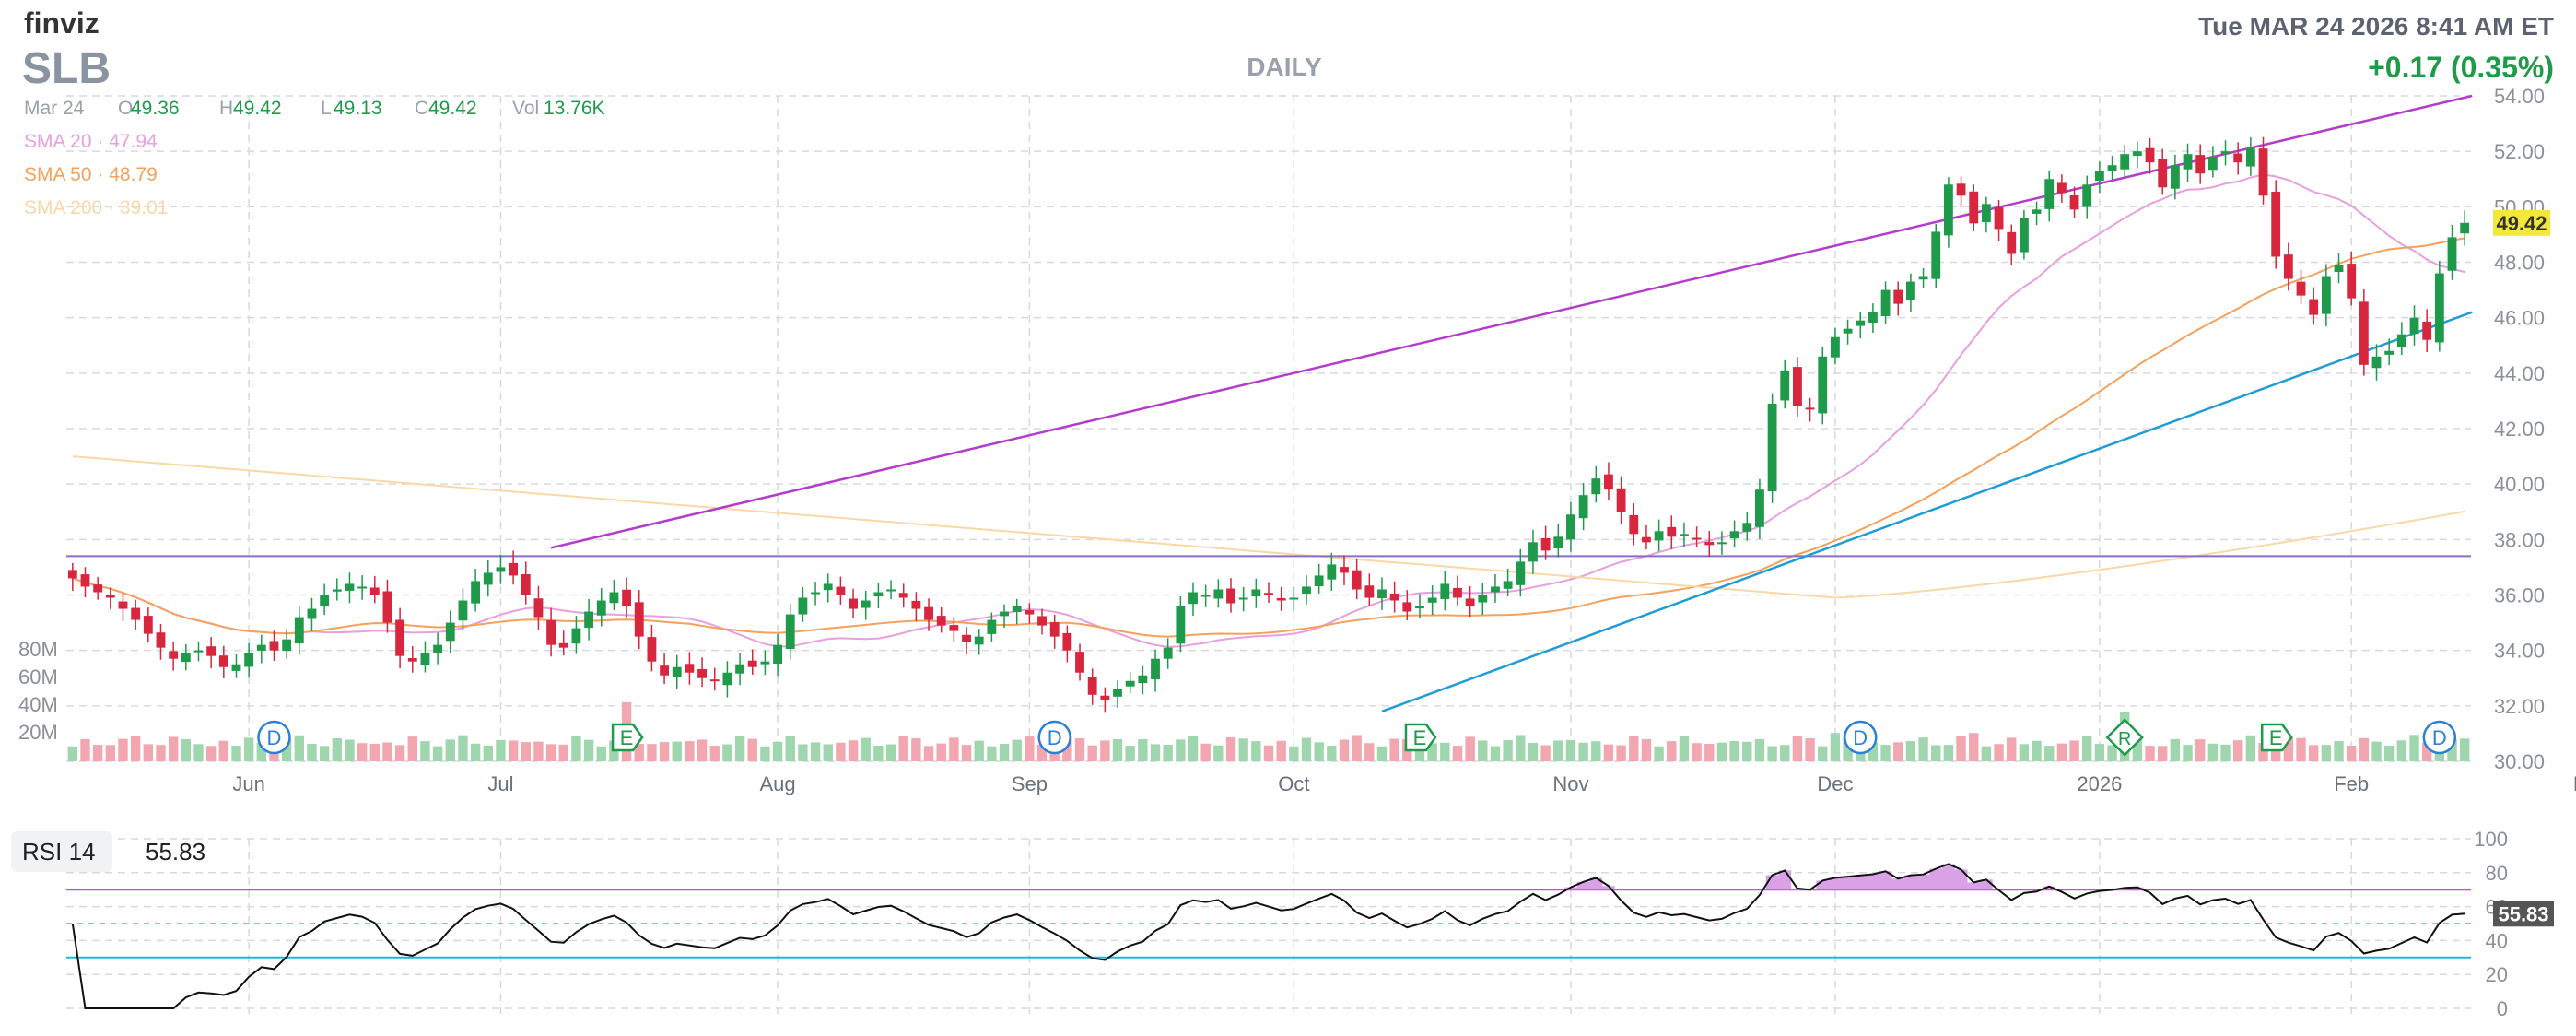  Describe the element at coordinates (62, 23) in the screenshot. I see `finviz-logo: finviz` at that location.